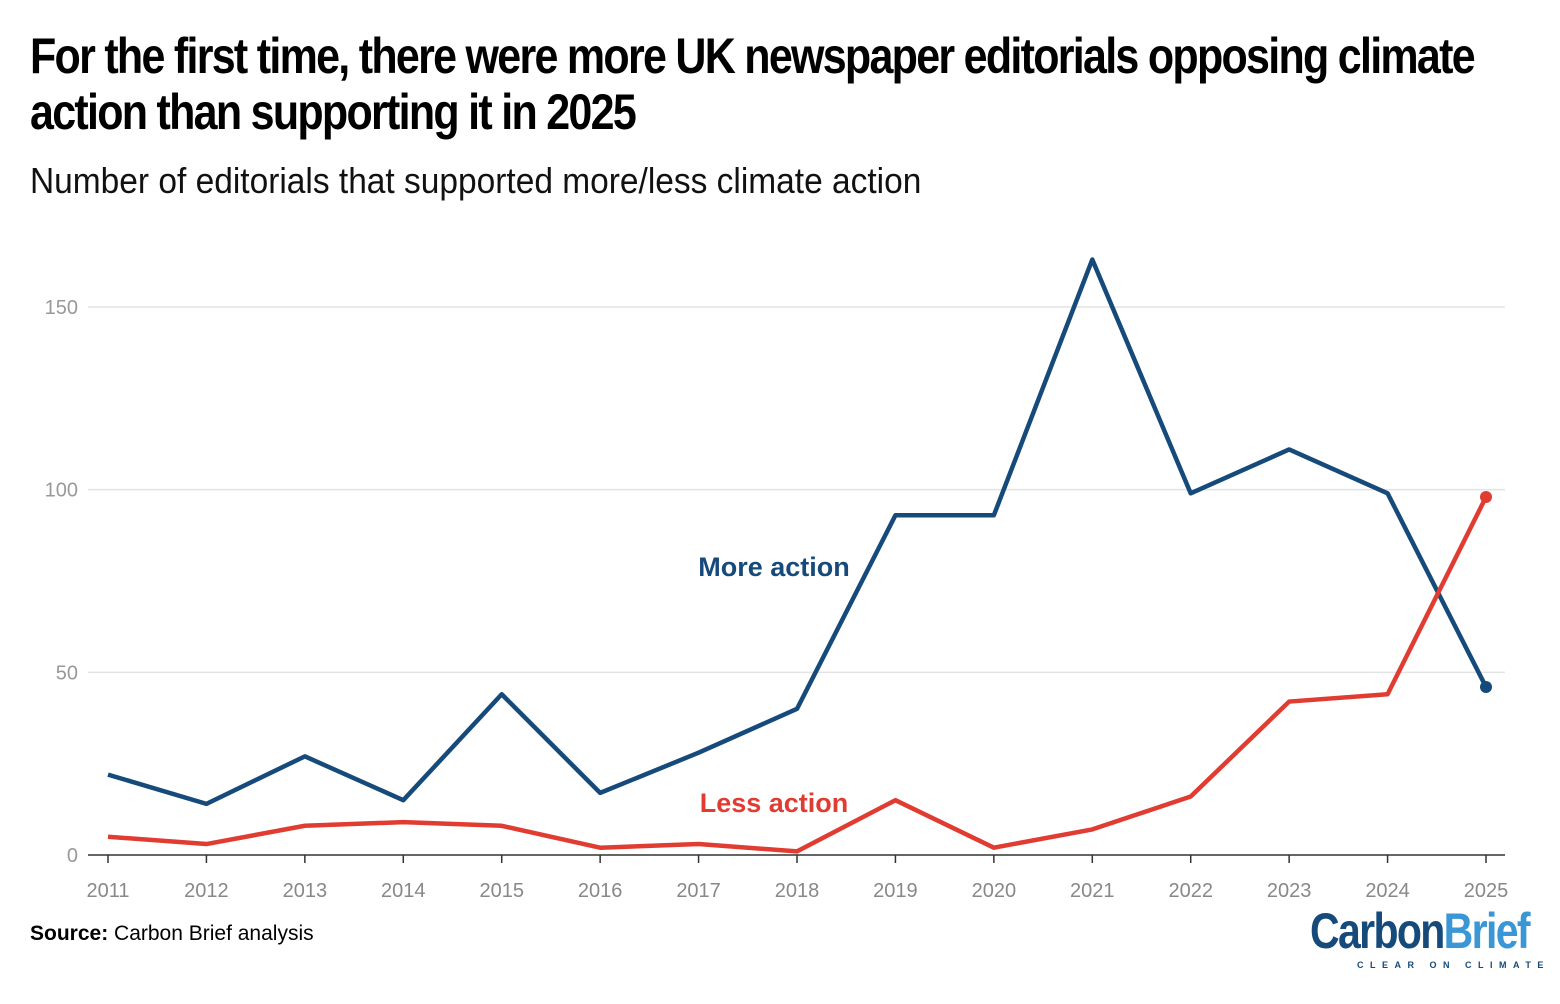 This screenshot has height=1004, width=1560. Describe the element at coordinates (994, 891) in the screenshot. I see `x-tick-label: 2020` at that location.